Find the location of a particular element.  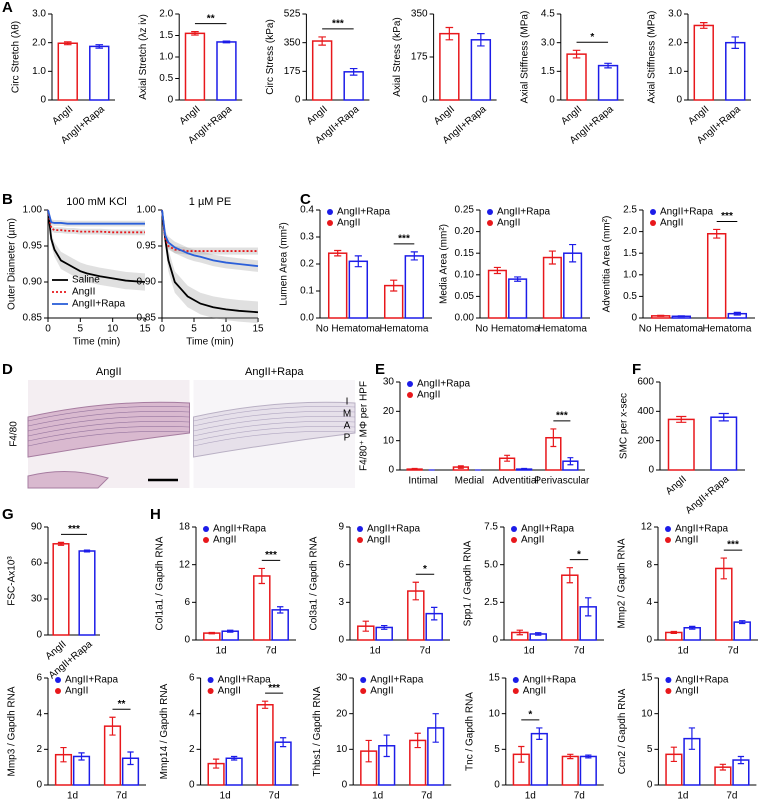

y-tick-label: 4.5 is located at coordinates (548, 14).